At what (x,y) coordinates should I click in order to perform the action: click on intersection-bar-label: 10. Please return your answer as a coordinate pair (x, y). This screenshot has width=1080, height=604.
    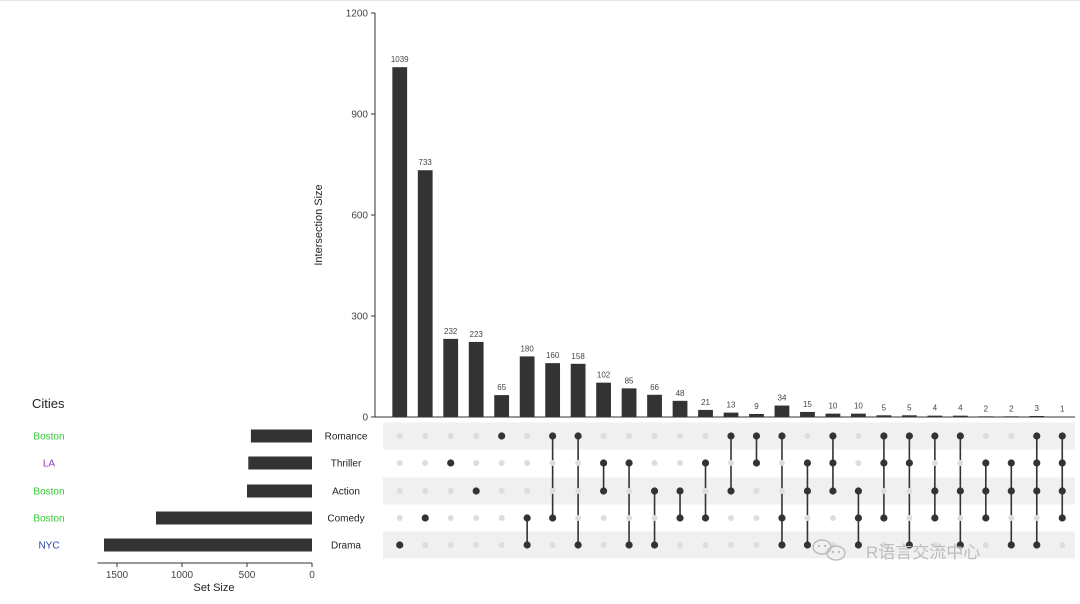
    Looking at the image, I should click on (832, 406).